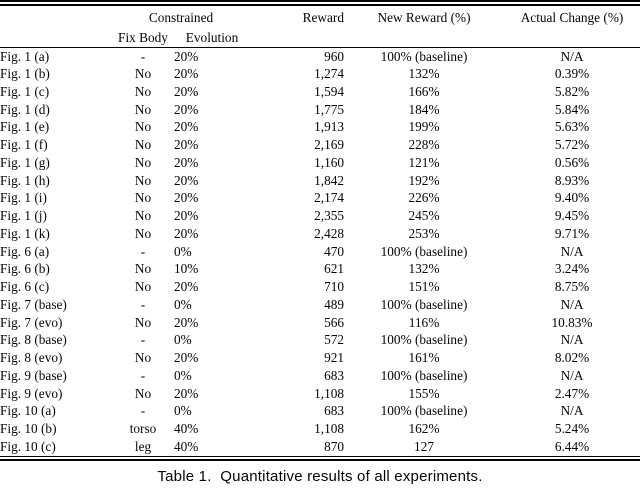  I want to click on table-cell-reward: 566, so click(334, 322).